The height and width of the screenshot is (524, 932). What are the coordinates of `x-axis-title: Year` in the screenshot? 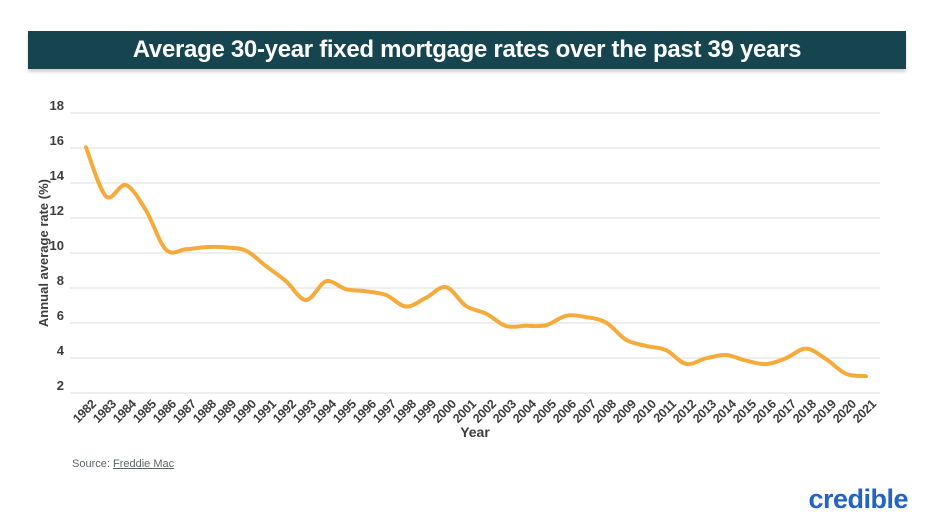 It's located at (475, 432).